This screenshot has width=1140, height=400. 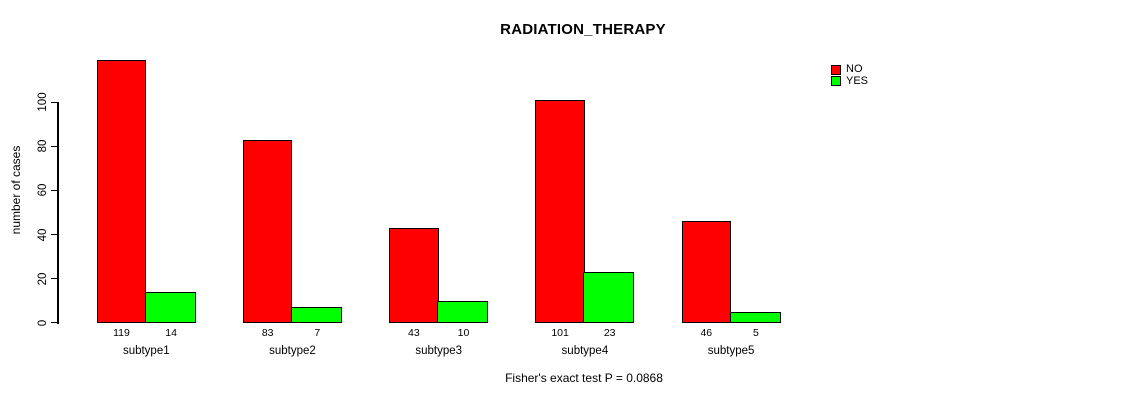 I want to click on bar-no-subtype3, so click(x=414, y=275).